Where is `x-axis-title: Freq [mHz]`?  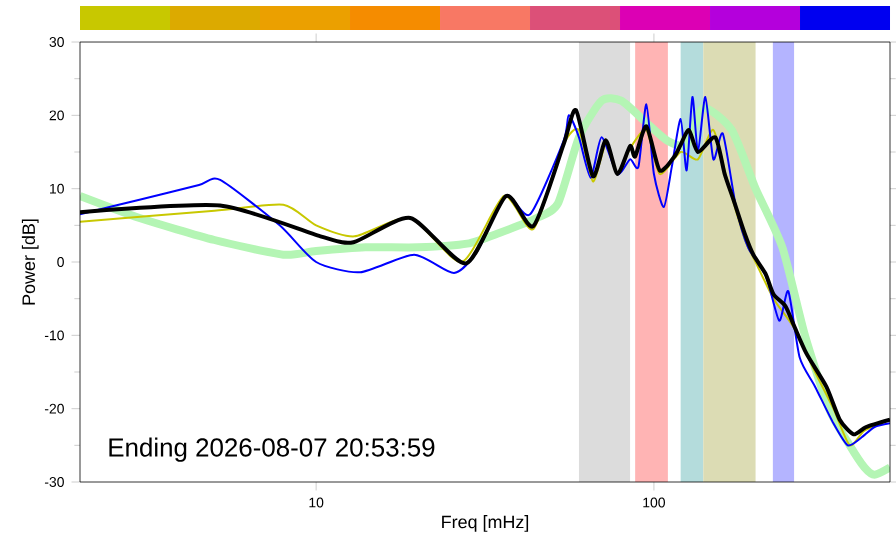 x-axis-title: Freq [mHz] is located at coordinates (485, 523).